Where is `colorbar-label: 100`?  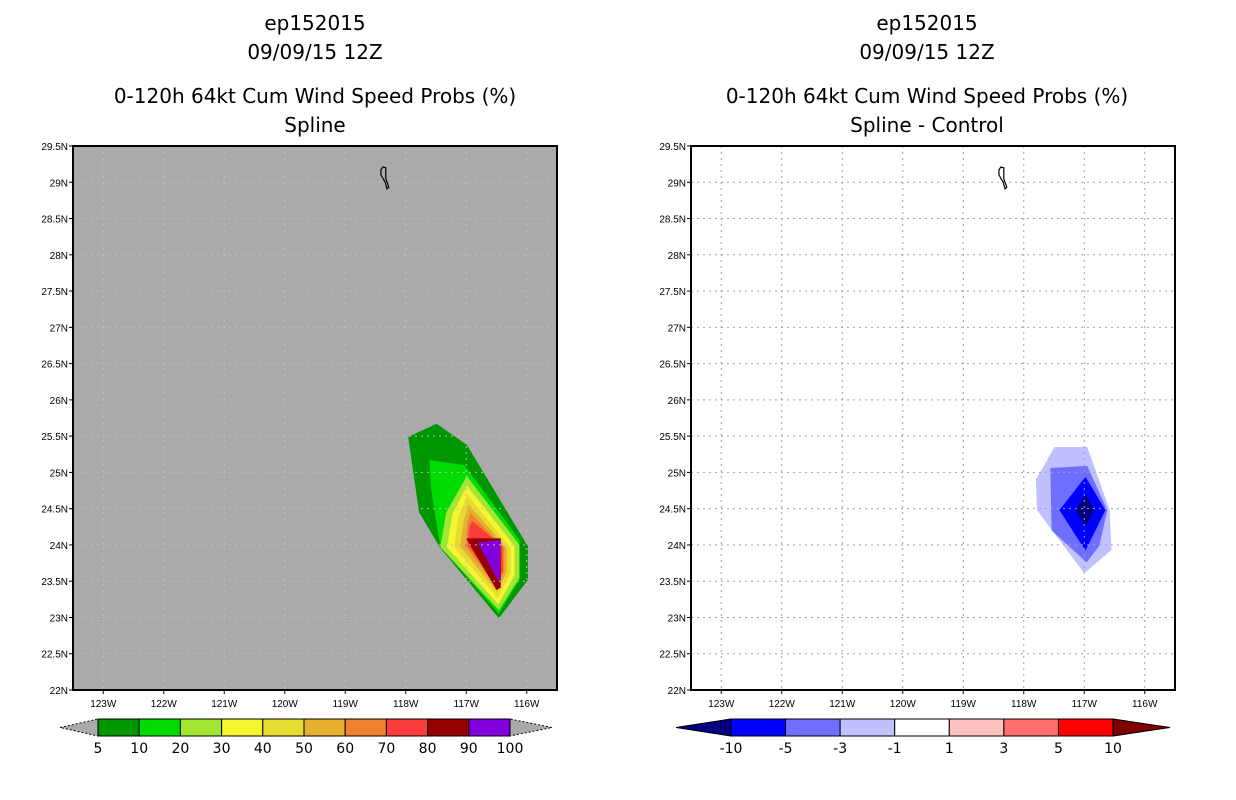
colorbar-label: 100 is located at coordinates (510, 749).